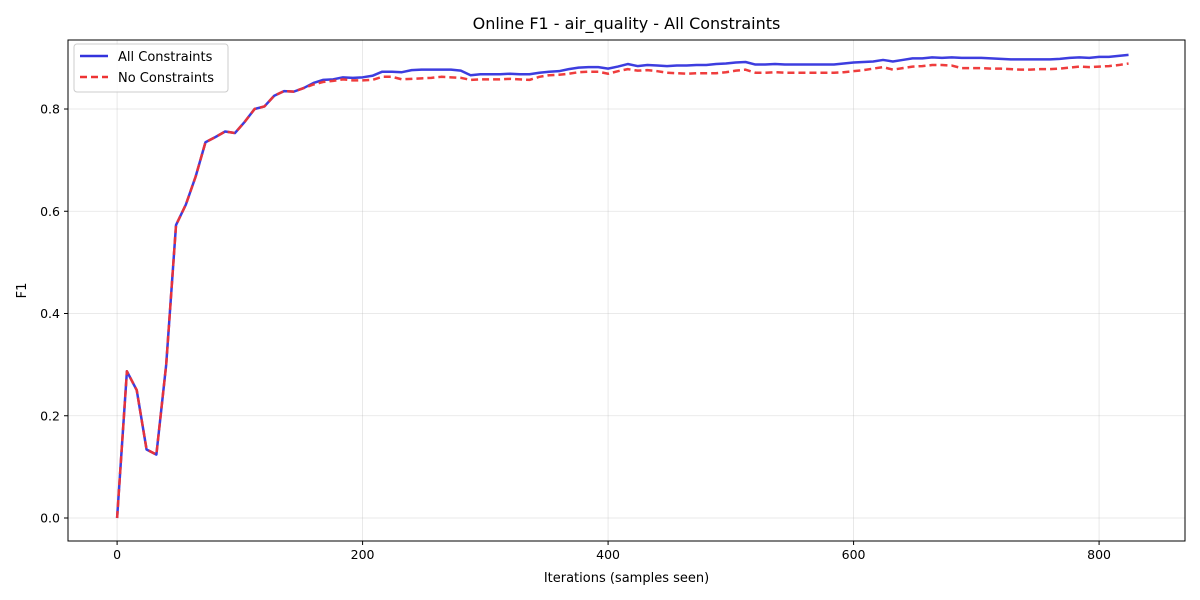 Image resolution: width=1200 pixels, height=600 pixels. What do you see at coordinates (626, 578) in the screenshot?
I see `x-axis-title: Iterations (samples seen)` at bounding box center [626, 578].